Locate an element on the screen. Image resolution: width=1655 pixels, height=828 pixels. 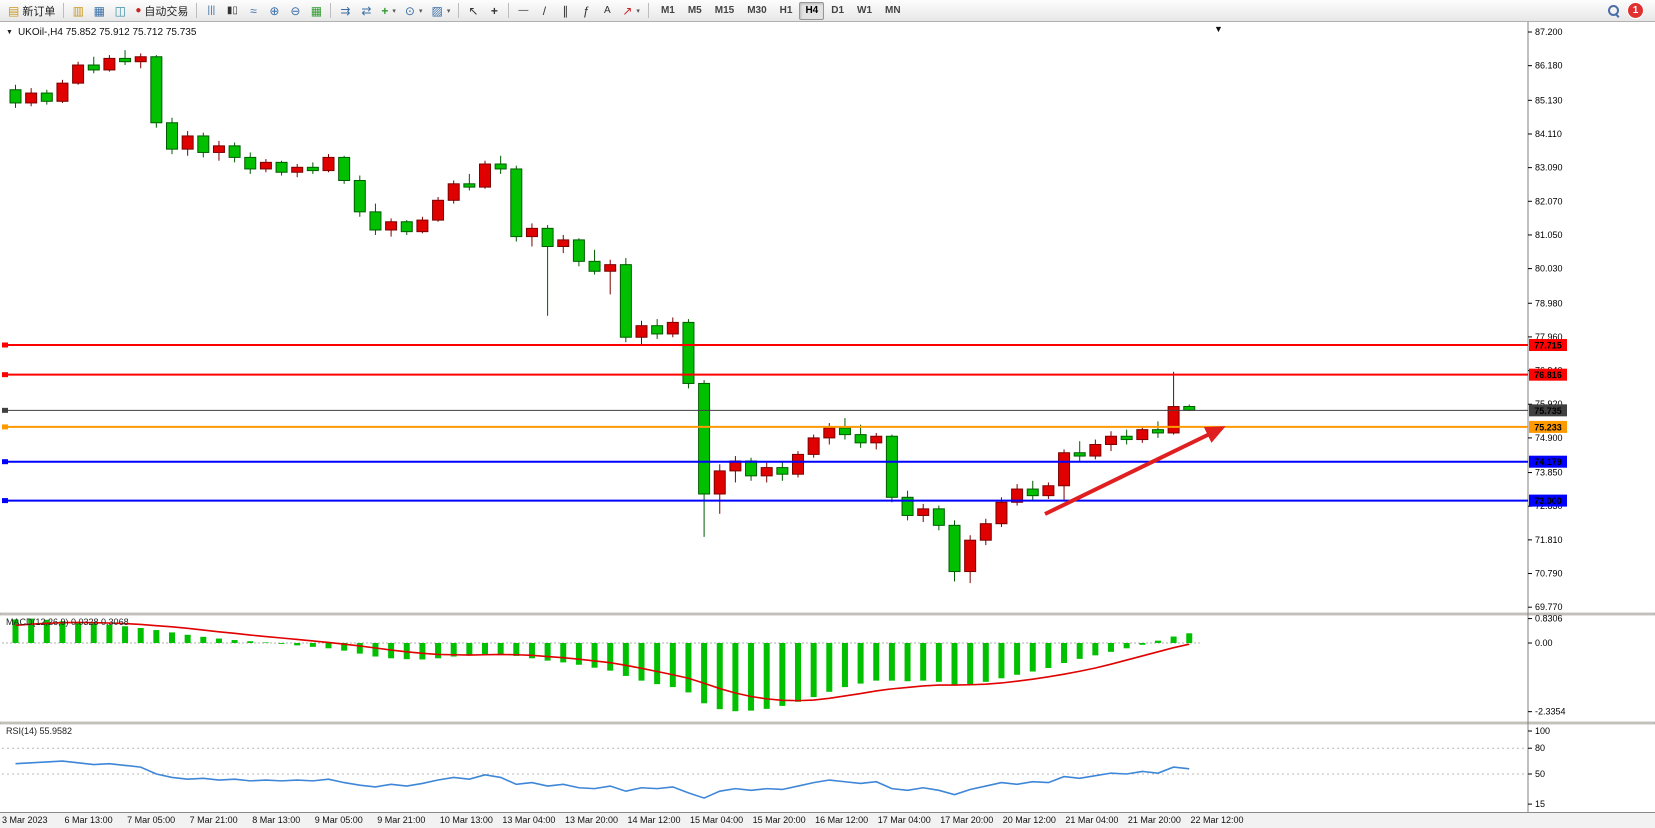
rsi-axis: 100 80 50 15 is located at coordinates (1539, 767).